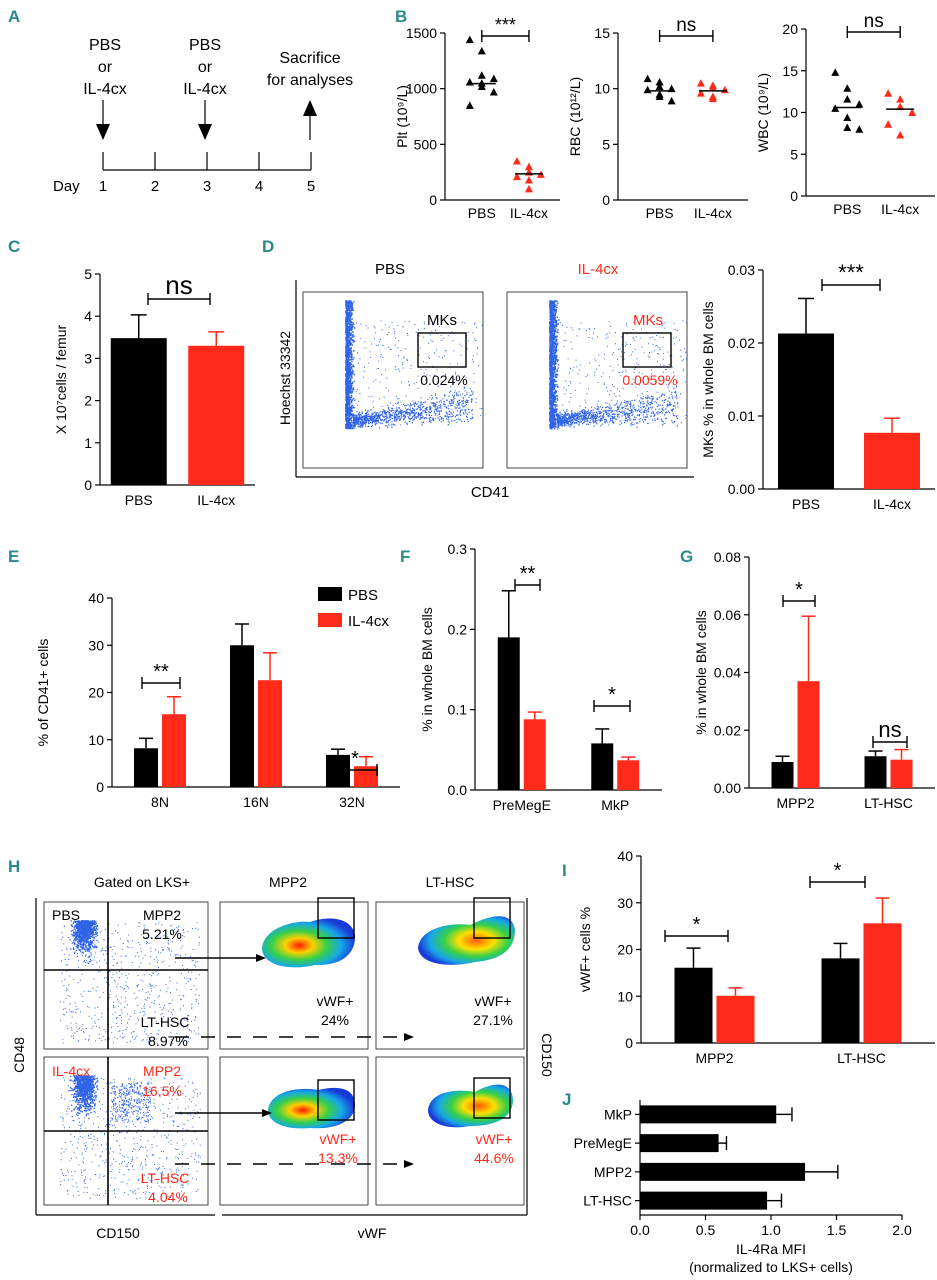 The width and height of the screenshot is (937, 1280). I want to click on il4-lthsc-name: LT-HSC, so click(165, 1178).